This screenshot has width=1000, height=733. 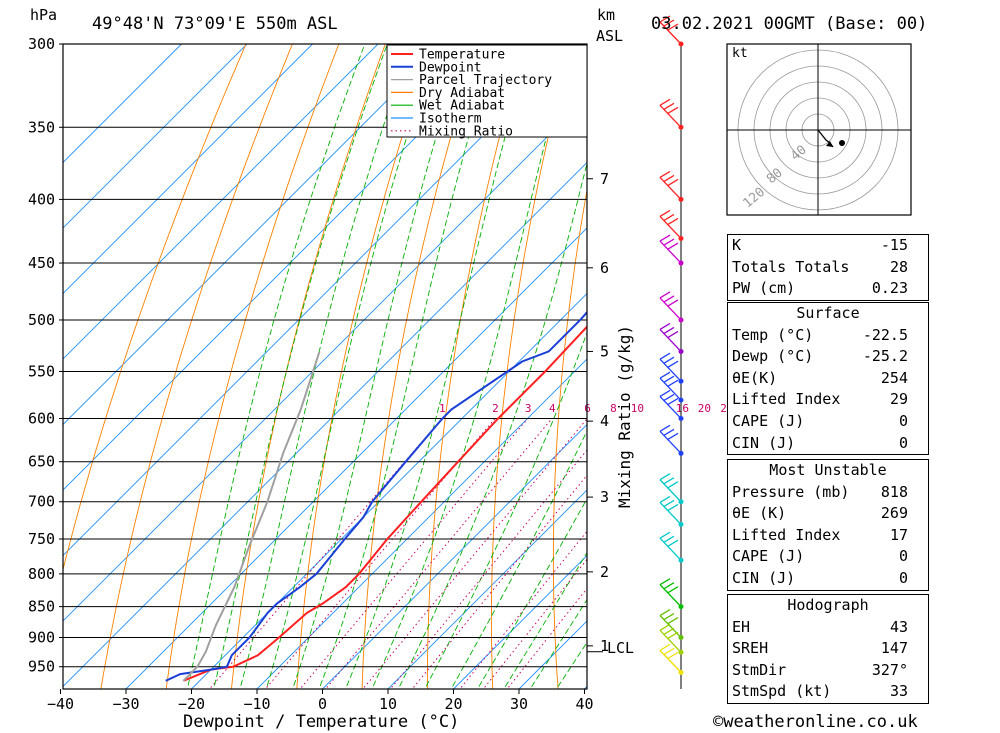 I want to click on hodograph-arrow, so click(x=829, y=144).